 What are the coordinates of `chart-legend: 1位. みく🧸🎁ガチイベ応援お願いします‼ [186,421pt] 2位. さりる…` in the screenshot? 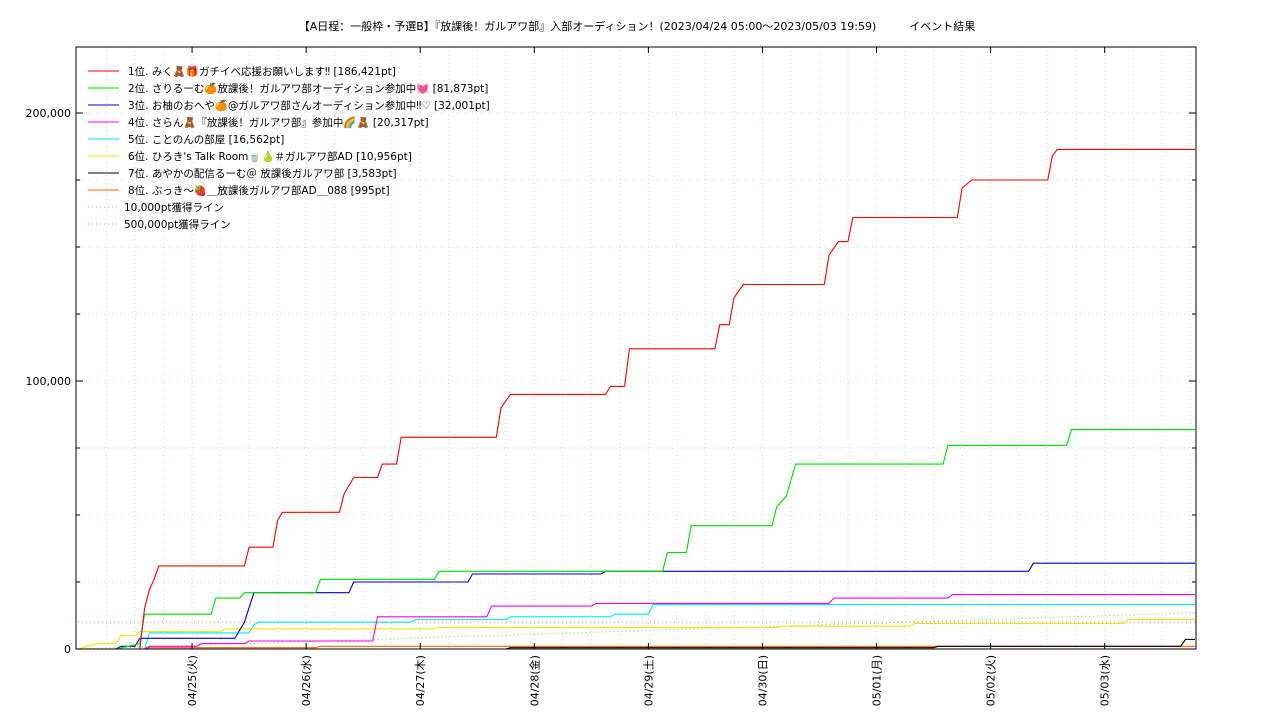 It's located at (289, 148).